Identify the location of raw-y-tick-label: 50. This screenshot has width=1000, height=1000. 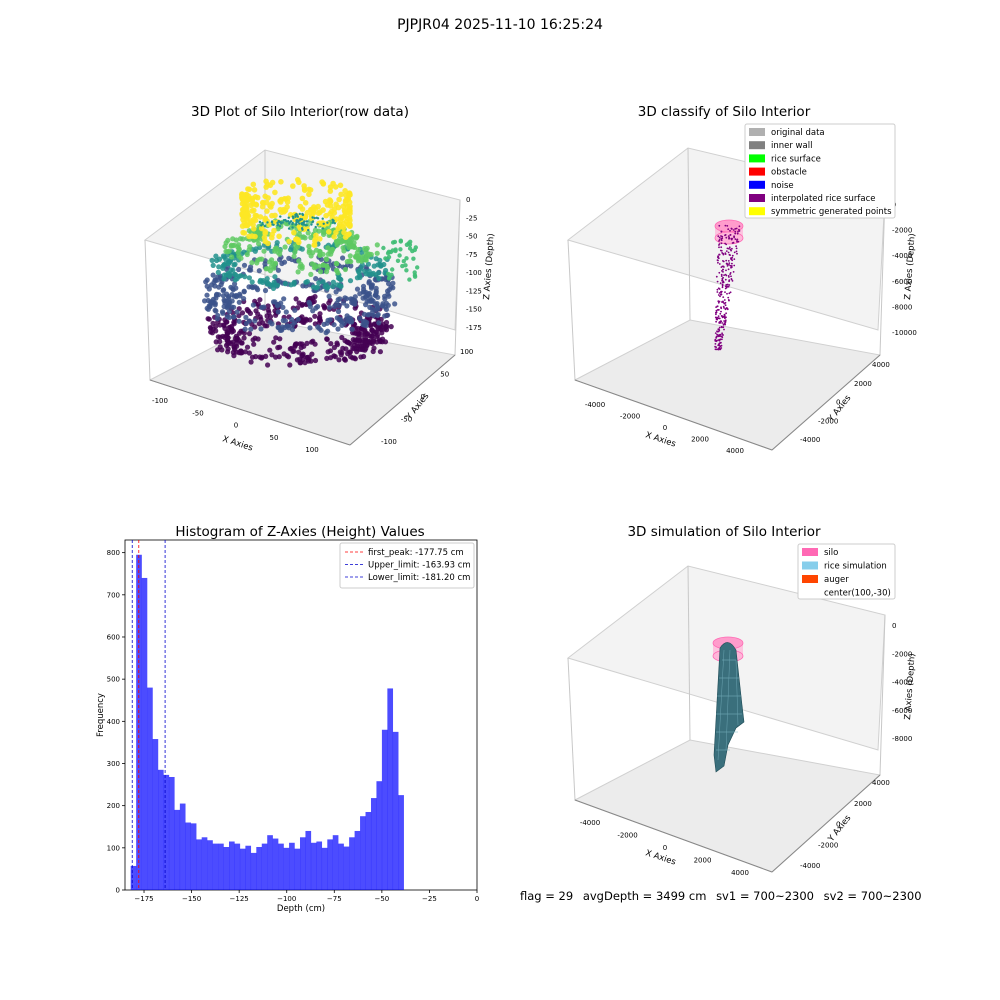
(444, 375).